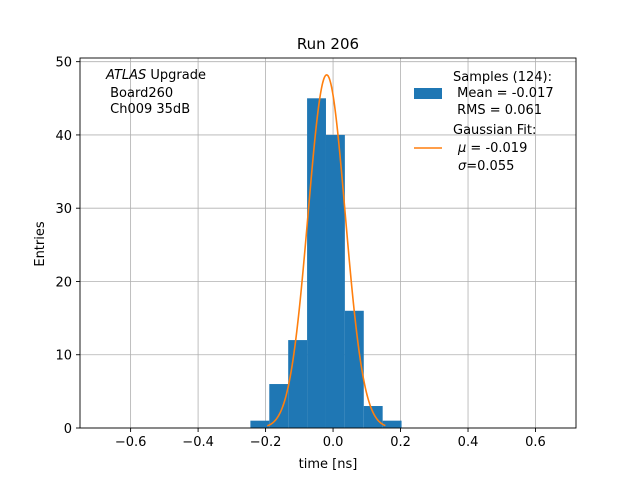 This screenshot has width=640, height=480. What do you see at coordinates (428, 93) in the screenshot?
I see `legend-samples-swatch` at bounding box center [428, 93].